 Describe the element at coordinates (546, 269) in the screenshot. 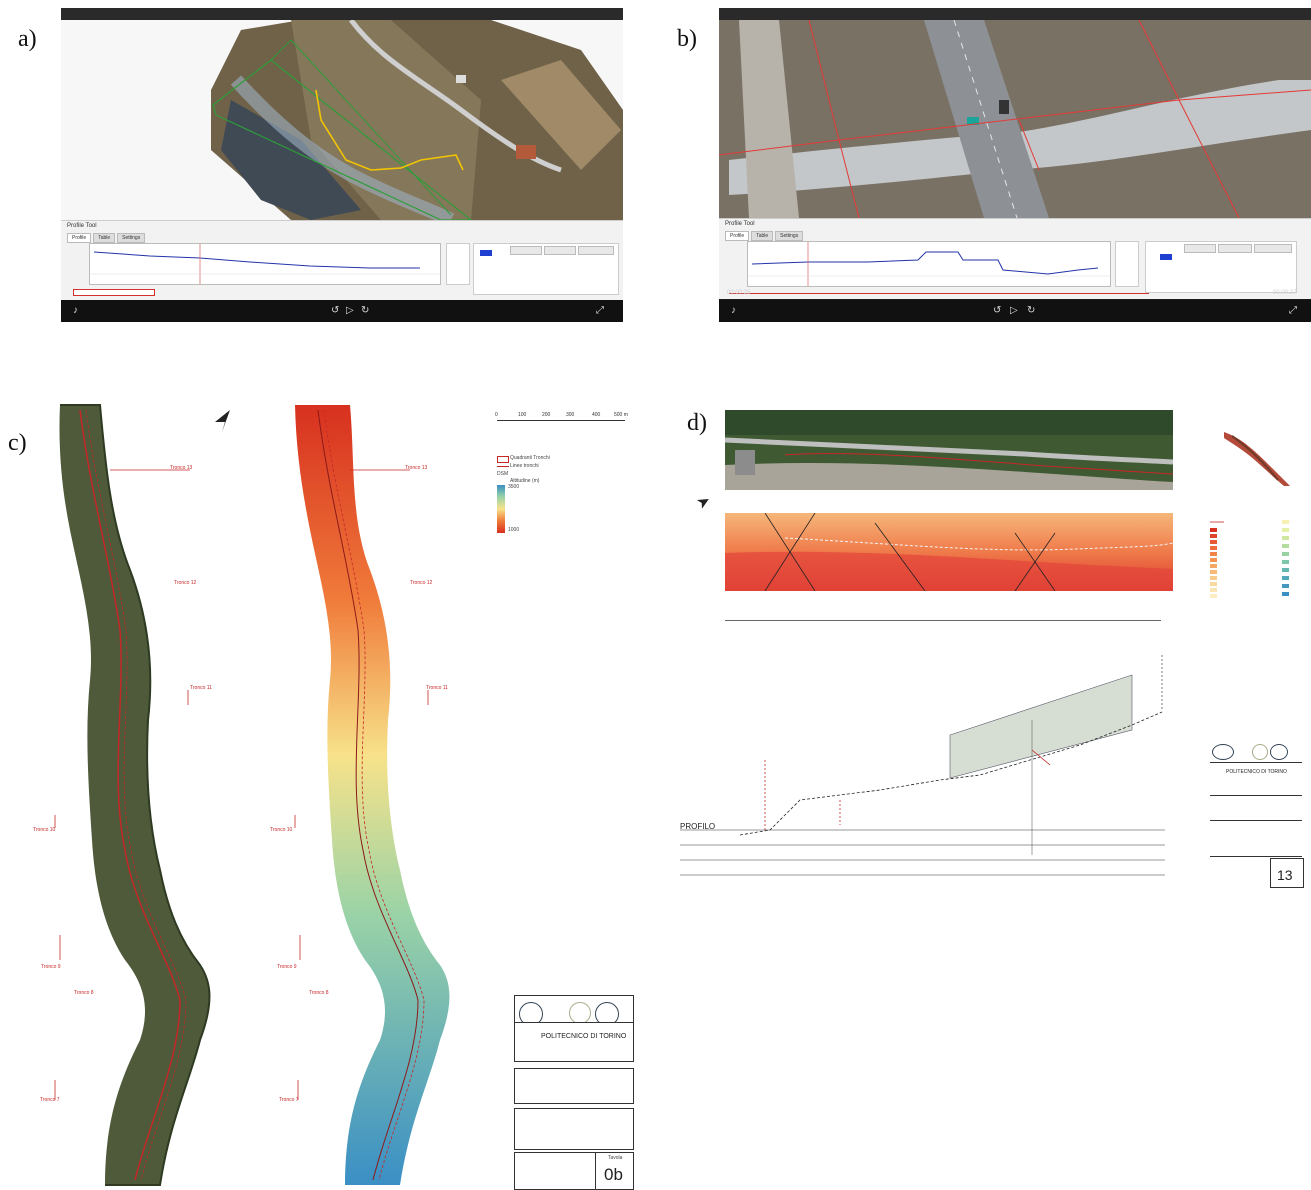

I see `layer-options-a` at that location.